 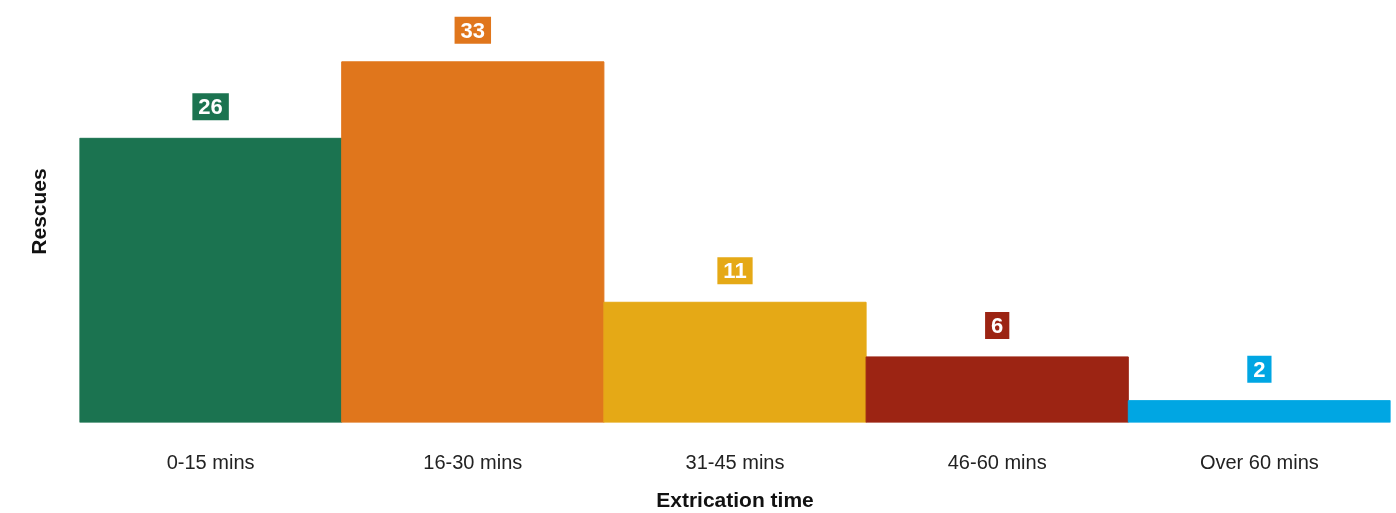 I want to click on x-tick-label: 46-60 mins, so click(x=997, y=461).